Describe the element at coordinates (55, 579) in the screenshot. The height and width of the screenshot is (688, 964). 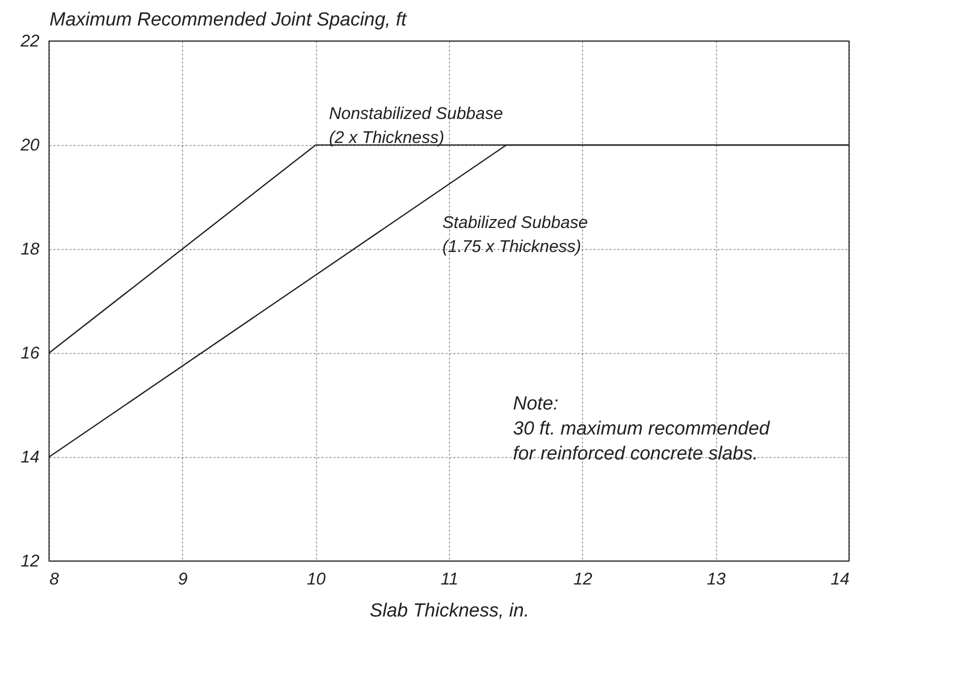
I see `x-tick-label: 8` at that location.